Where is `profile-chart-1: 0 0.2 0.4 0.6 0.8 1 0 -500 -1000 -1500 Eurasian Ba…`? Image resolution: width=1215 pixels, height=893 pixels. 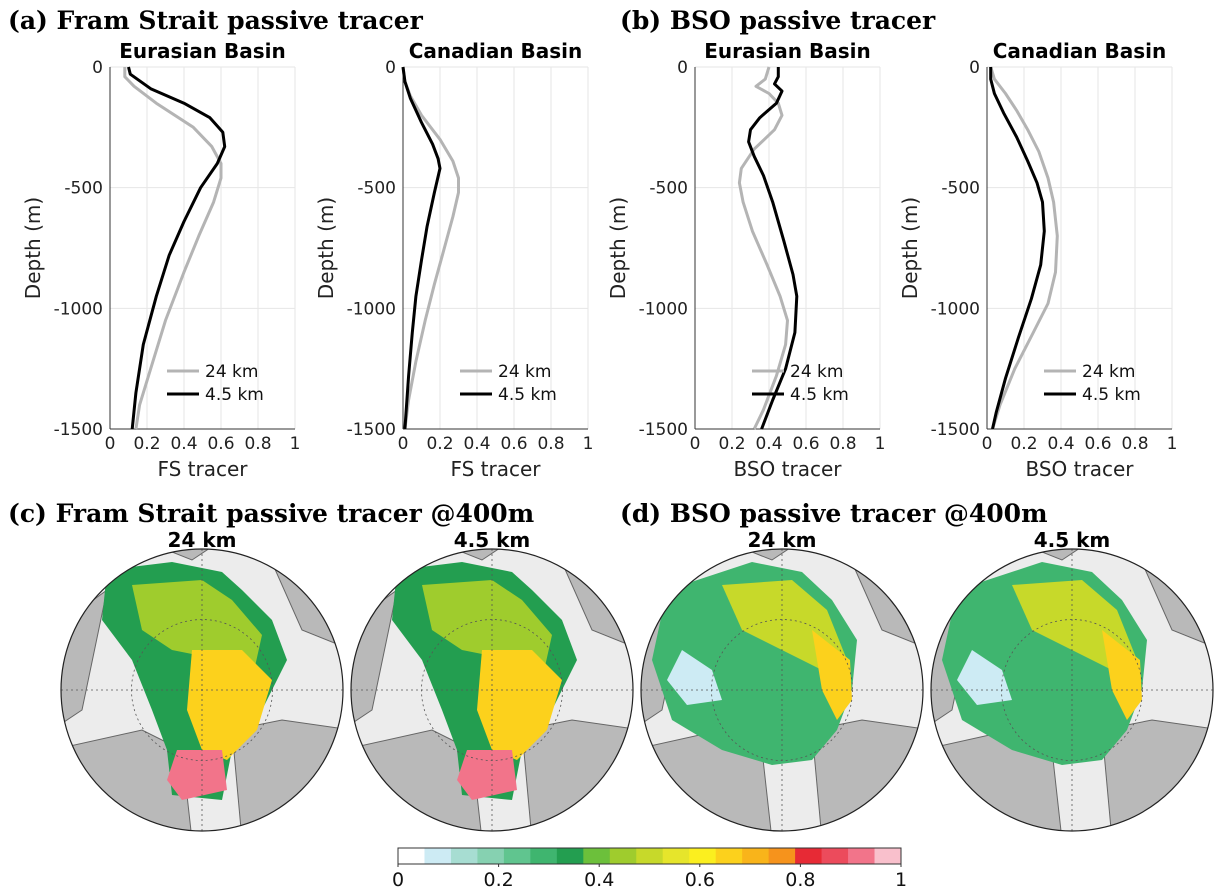 profile-chart-1: 0 0.2 0.4 0.6 0.8 1 0 -500 -1000 -1500 Eurasian Ba… is located at coordinates (160, 260).